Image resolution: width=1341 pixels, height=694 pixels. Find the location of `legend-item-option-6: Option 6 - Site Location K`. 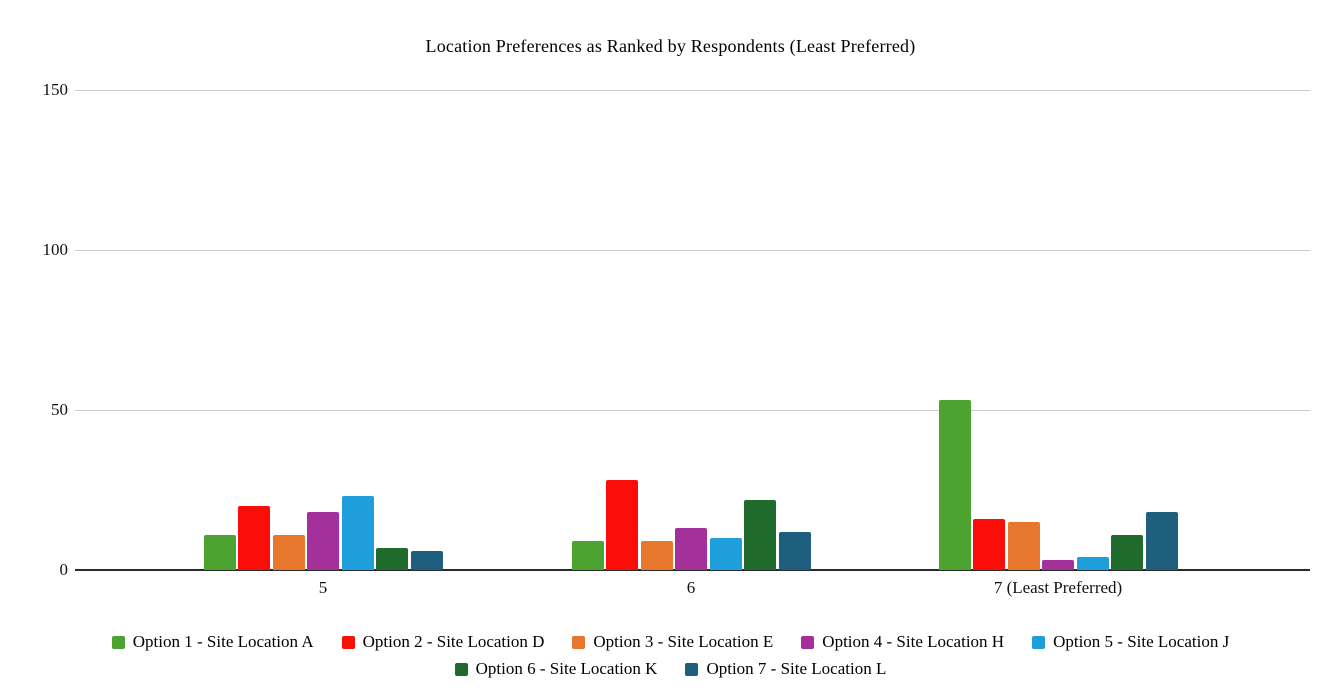

legend-item-option-6: Option 6 - Site Location K is located at coordinates (556, 669).